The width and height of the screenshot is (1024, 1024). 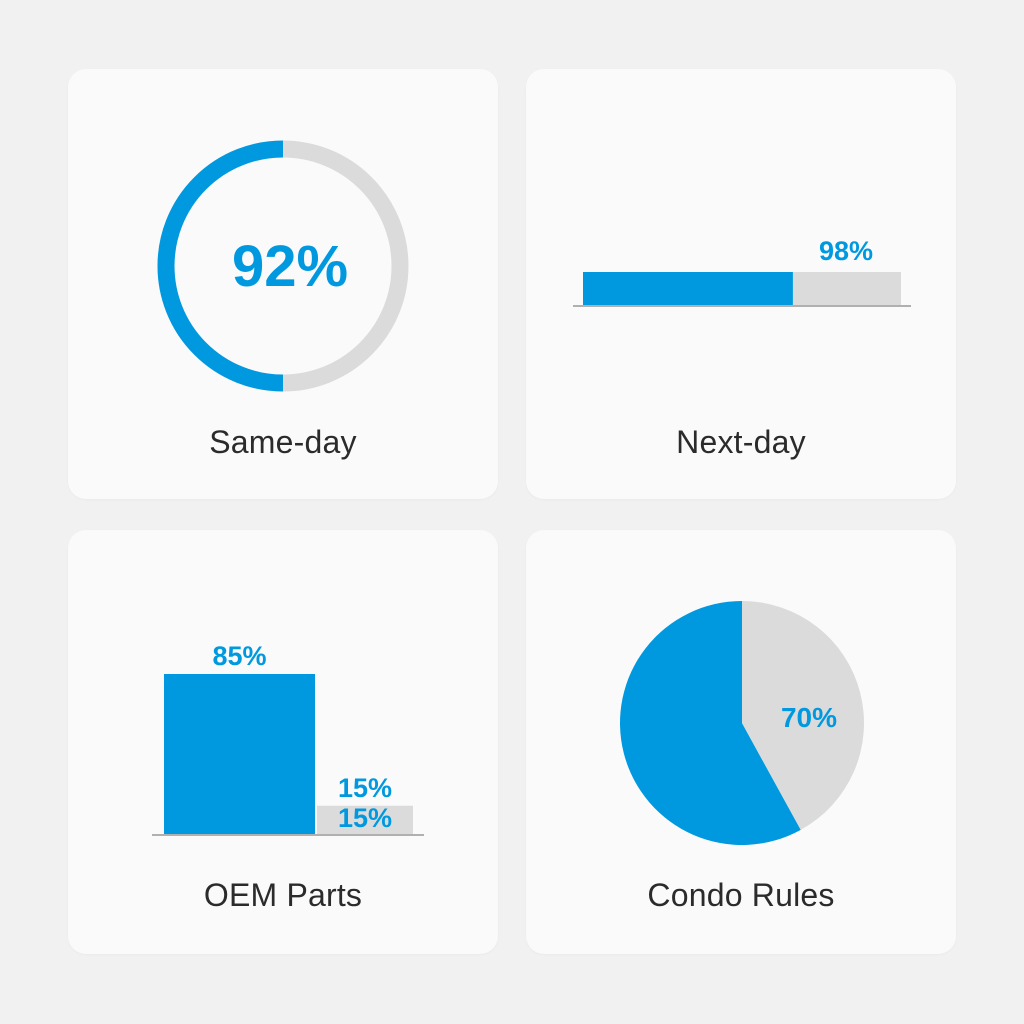 I want to click on next-day-bar-chart: 98%, so click(x=742, y=271).